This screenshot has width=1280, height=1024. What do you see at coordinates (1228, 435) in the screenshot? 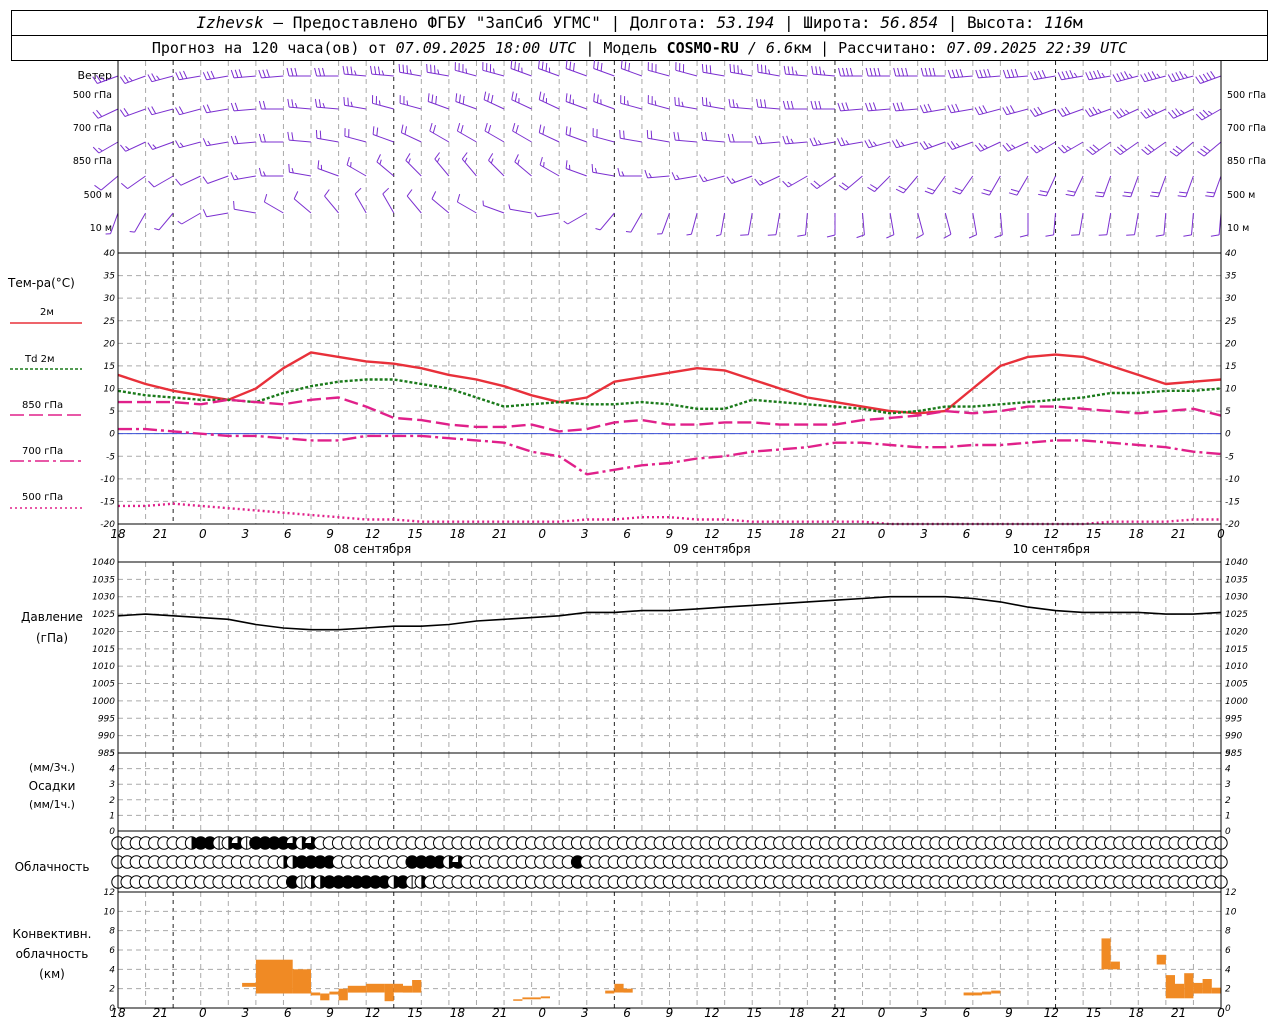
I see `temp-tick-right: 0` at bounding box center [1228, 435].